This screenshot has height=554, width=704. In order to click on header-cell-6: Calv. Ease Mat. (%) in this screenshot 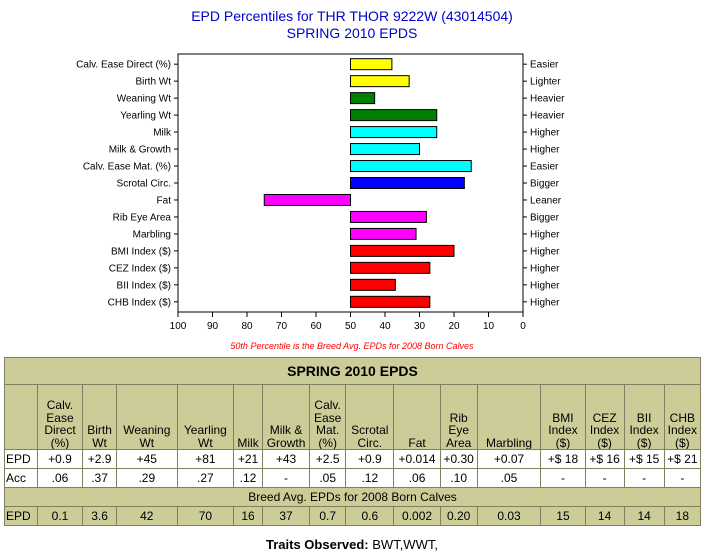, I will do `click(328, 417)`.